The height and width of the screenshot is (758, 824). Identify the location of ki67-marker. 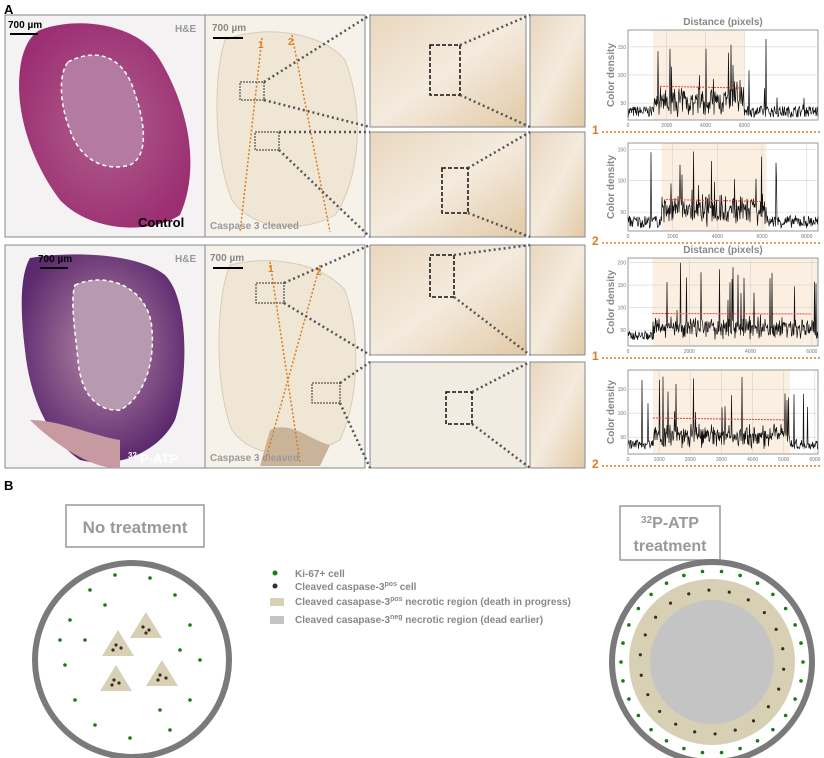
(275, 573).